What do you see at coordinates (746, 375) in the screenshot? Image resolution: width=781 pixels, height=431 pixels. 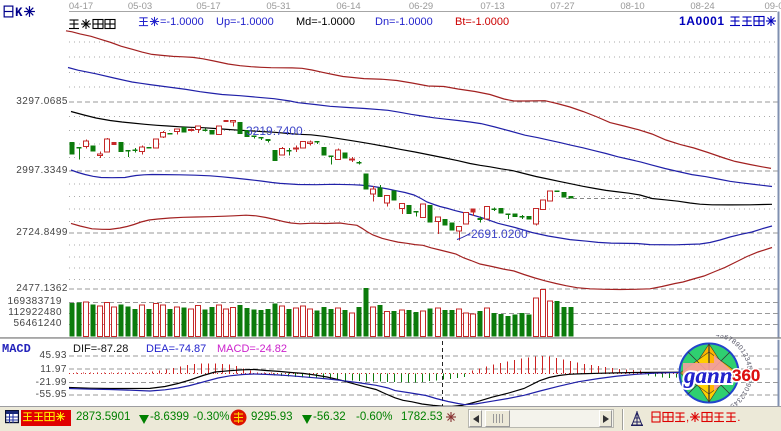 I see `svg-text: 360` at bounding box center [746, 375].